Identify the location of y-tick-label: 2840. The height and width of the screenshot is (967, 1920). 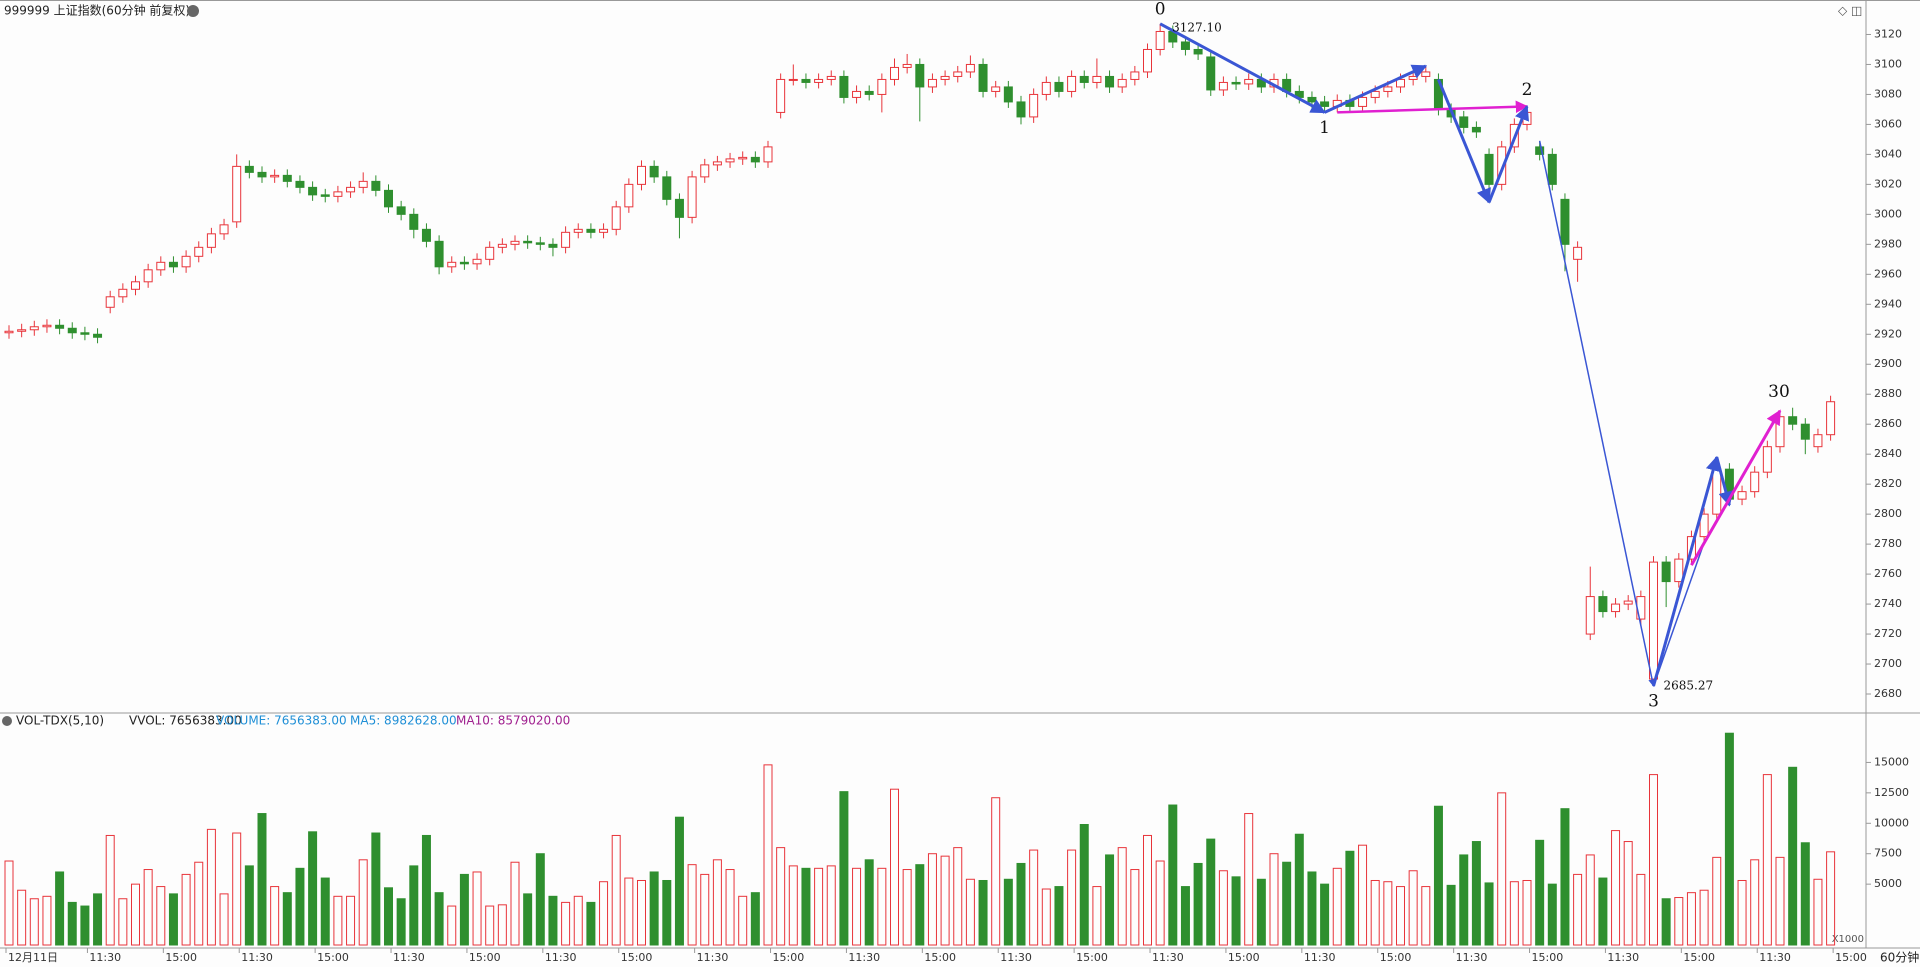
(1888, 453).